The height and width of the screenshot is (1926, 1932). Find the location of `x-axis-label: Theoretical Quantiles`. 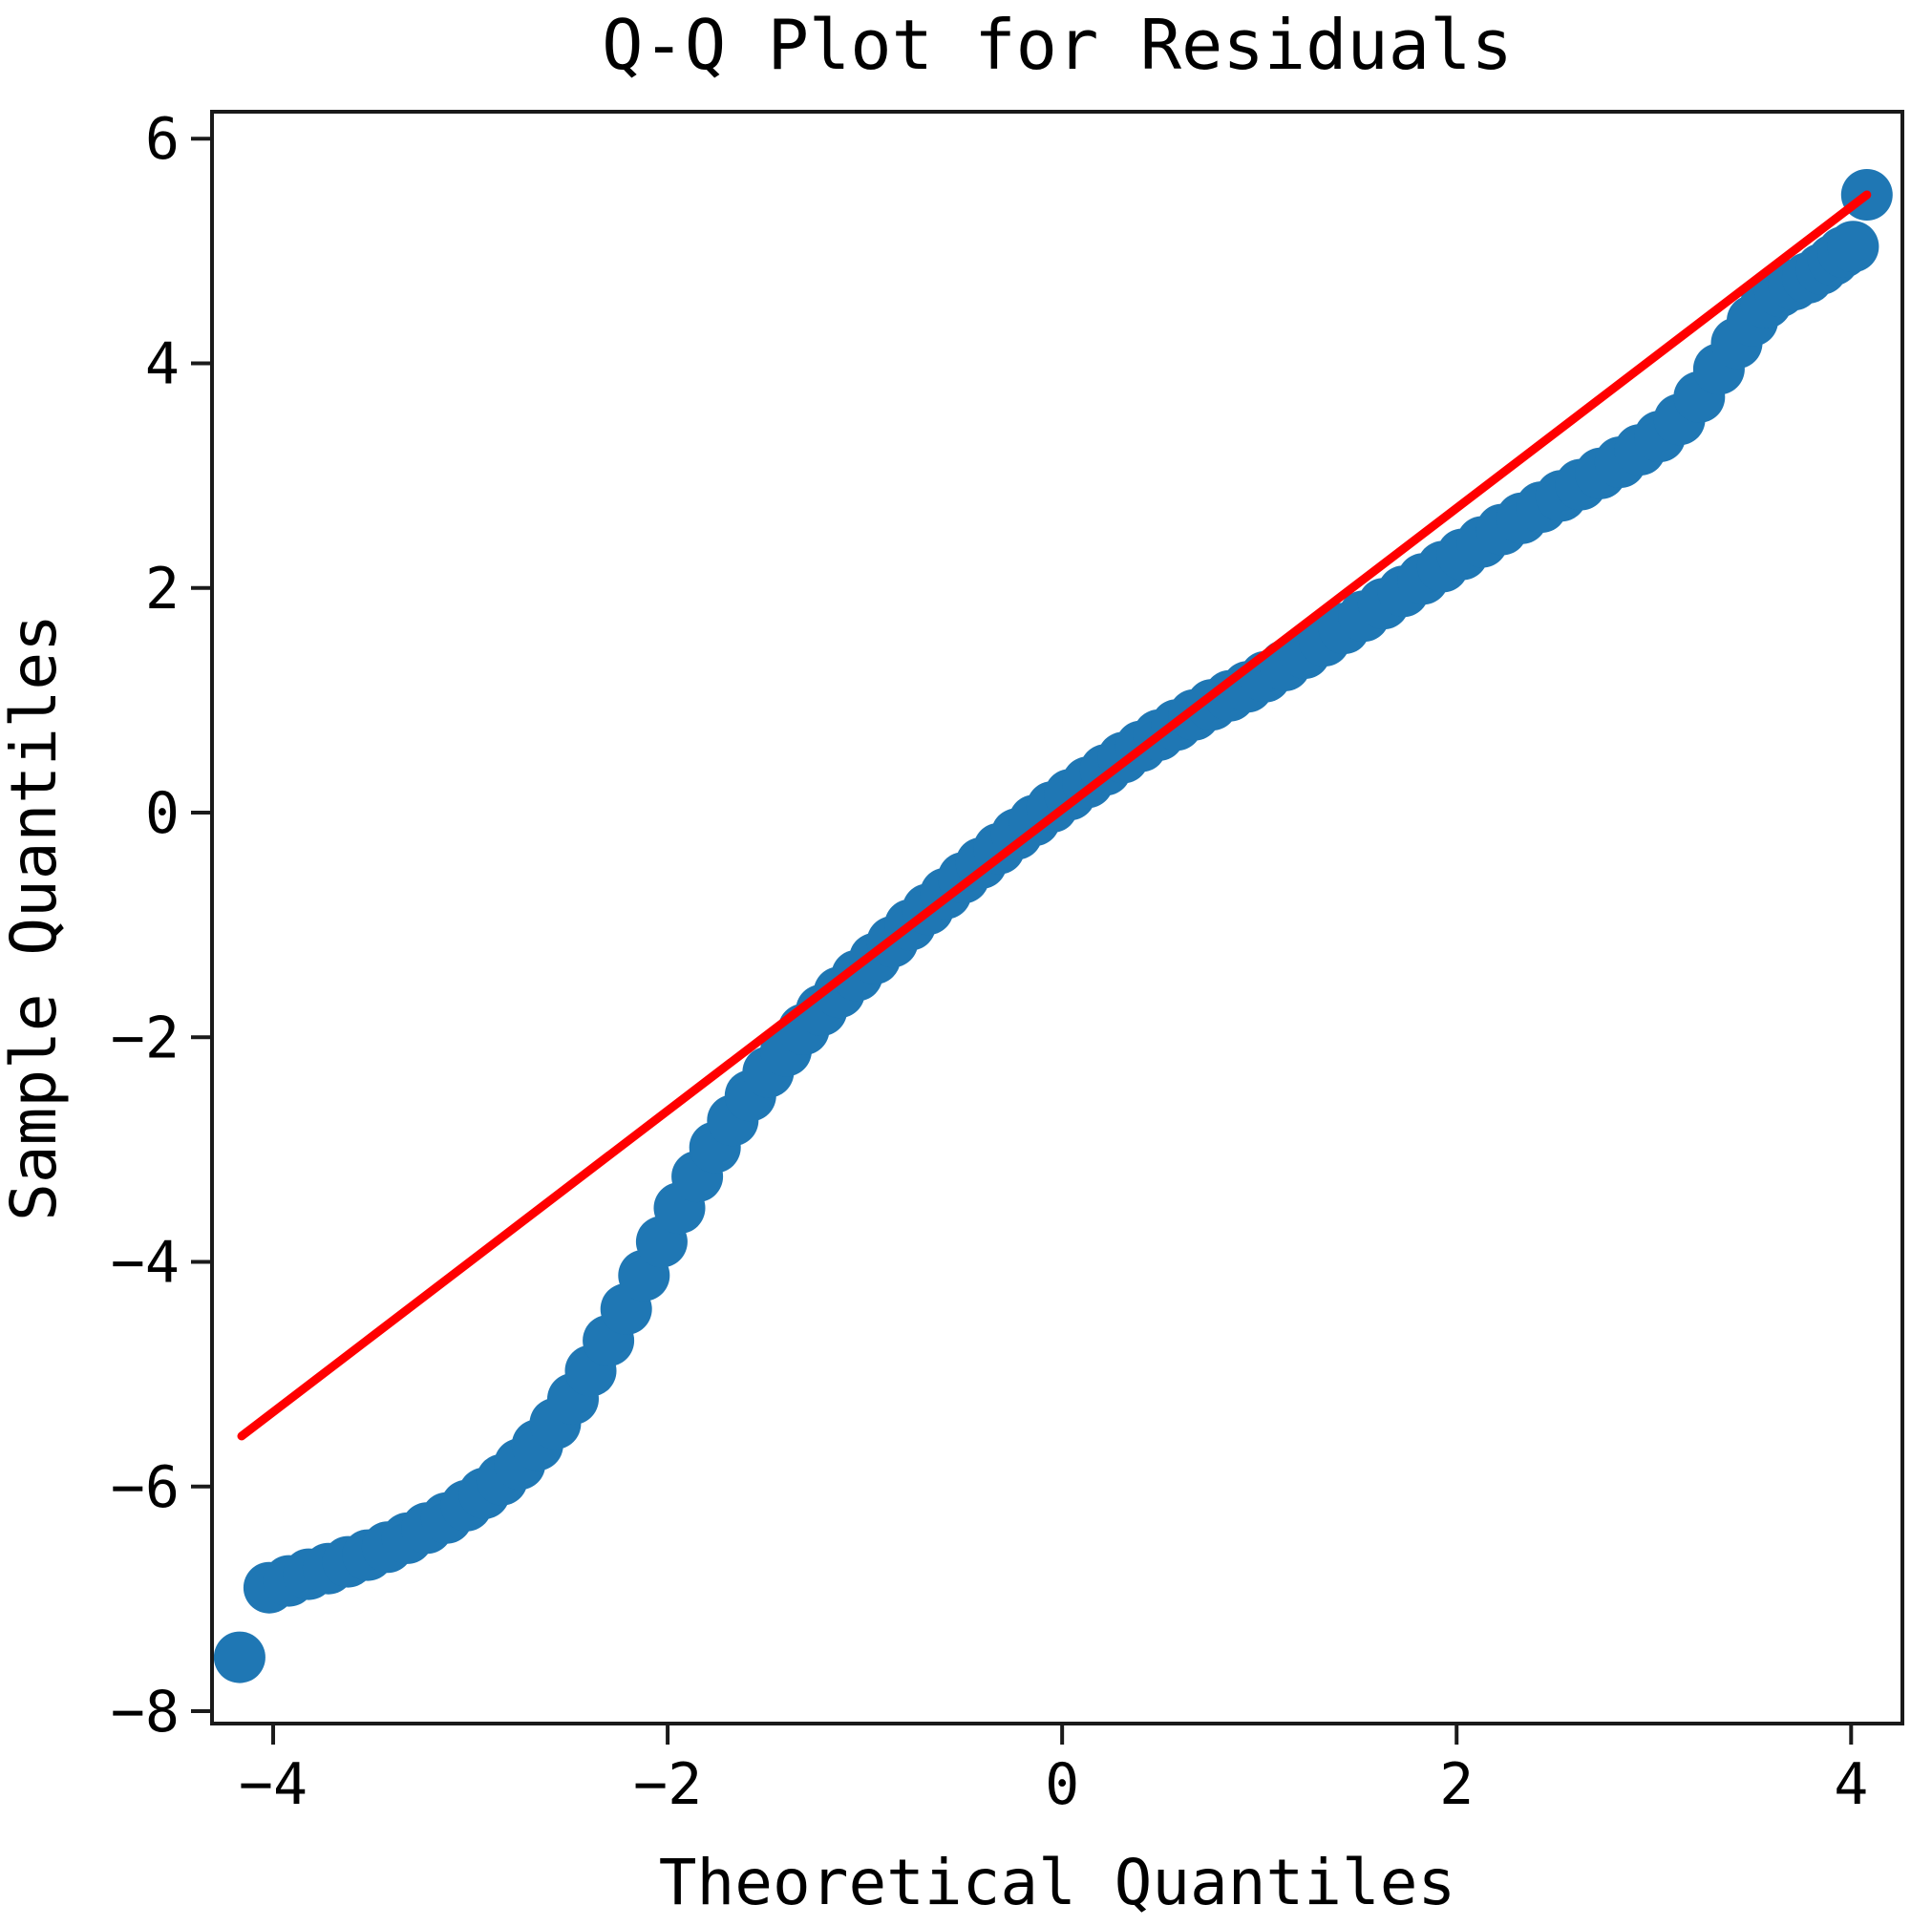

x-axis-label: Theoretical Quantiles is located at coordinates (1057, 1882).